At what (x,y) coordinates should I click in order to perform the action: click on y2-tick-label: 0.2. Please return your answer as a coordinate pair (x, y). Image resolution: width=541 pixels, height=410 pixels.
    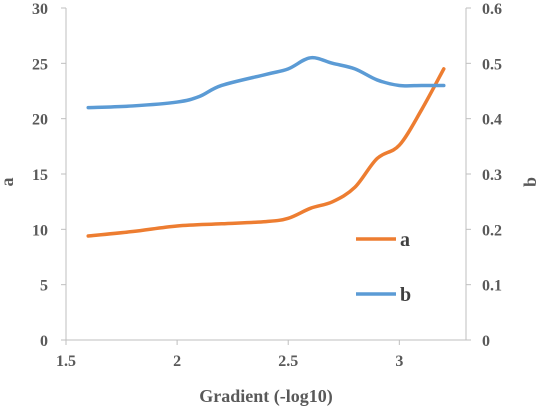
    Looking at the image, I should click on (492, 230).